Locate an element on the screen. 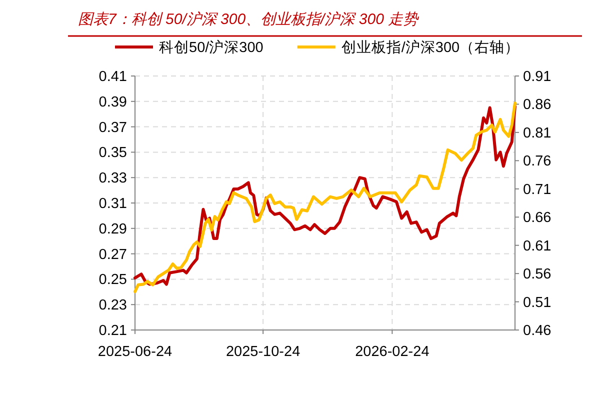 The width and height of the screenshot is (612, 397). y-tick-label: 0.23 is located at coordinates (112, 306).